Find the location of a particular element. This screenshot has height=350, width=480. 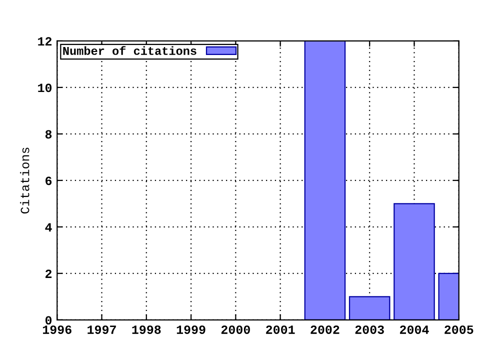

x-tick-label: 1997 is located at coordinates (102, 329).